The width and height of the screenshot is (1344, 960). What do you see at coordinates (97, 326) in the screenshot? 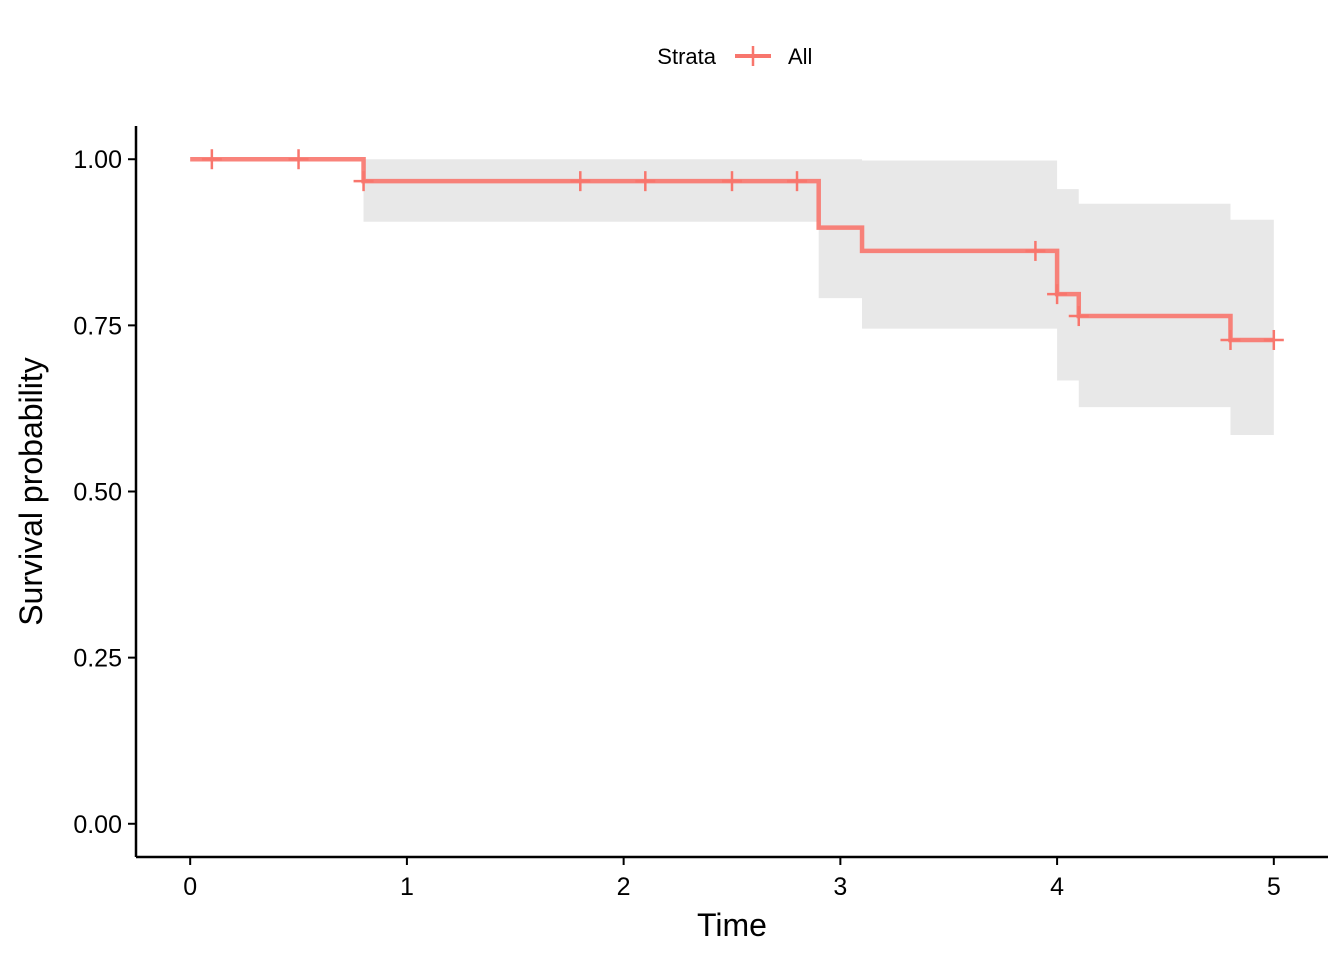
I see `y-tick-label: 0.75` at bounding box center [97, 326].